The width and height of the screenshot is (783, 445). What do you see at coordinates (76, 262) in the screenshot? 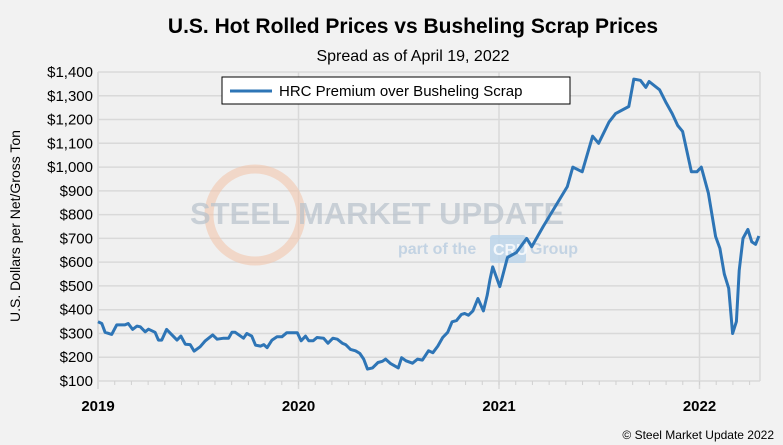
I see `y-tick-label: $600` at bounding box center [76, 262].